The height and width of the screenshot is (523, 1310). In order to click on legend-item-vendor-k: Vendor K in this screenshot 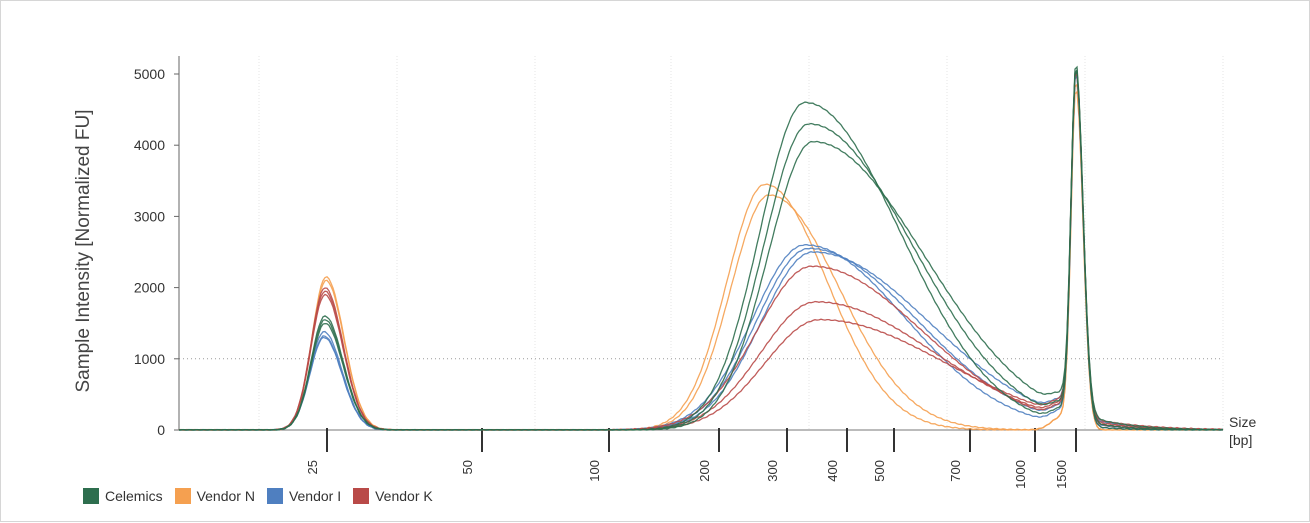, I will do `click(393, 496)`.